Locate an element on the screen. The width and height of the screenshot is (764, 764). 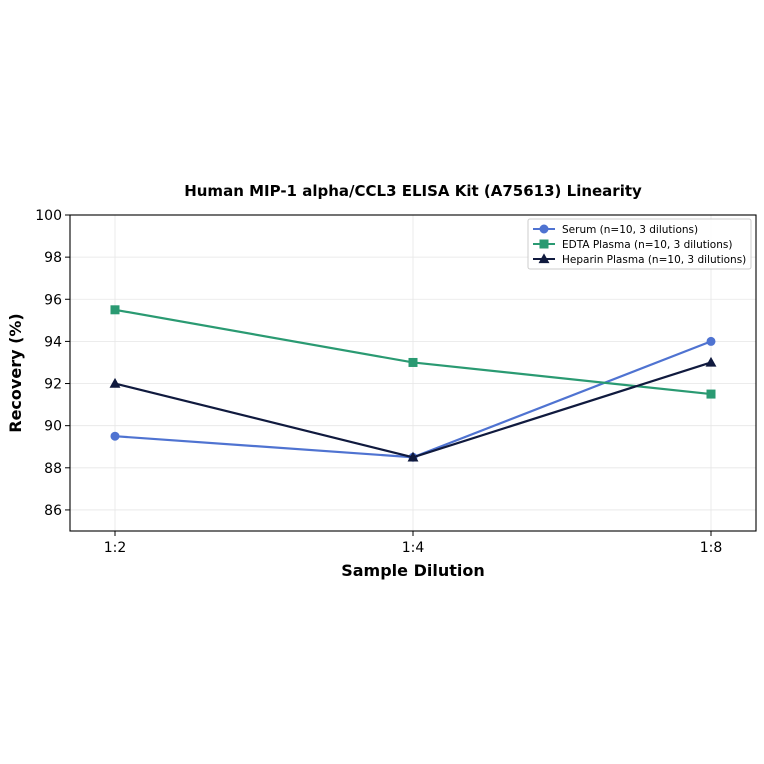
legend-label: Serum (n=10, 3 dilutions) is located at coordinates (630, 230).